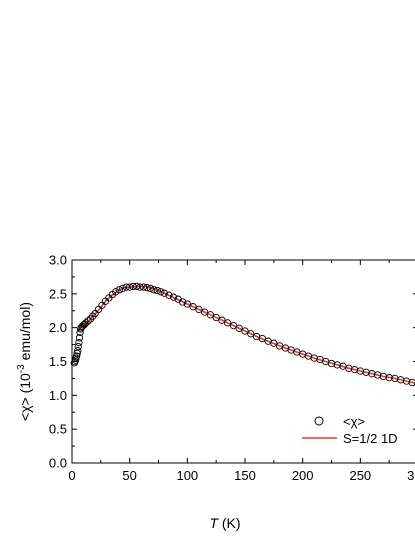  I want to click on y-tick-label: 2.0, so click(58, 327).